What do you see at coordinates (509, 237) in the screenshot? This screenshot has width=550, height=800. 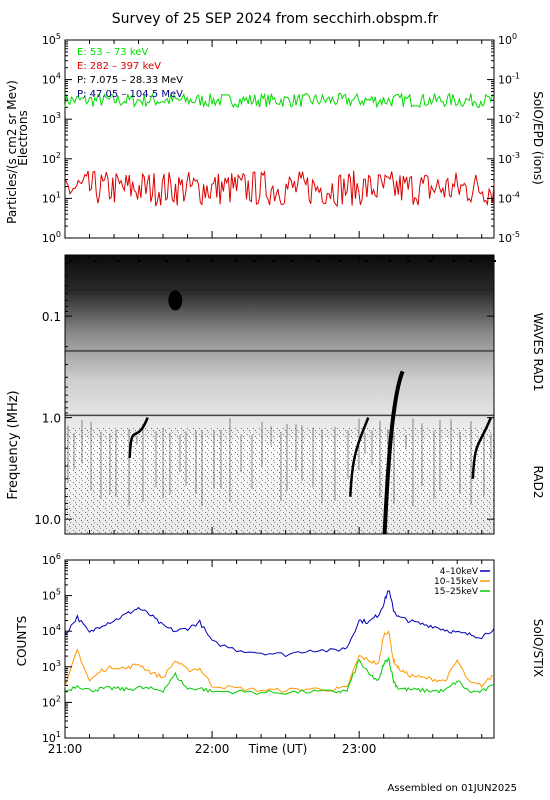 I see `particles-y2tick-label: 10⁻⁵` at bounding box center [509, 237].